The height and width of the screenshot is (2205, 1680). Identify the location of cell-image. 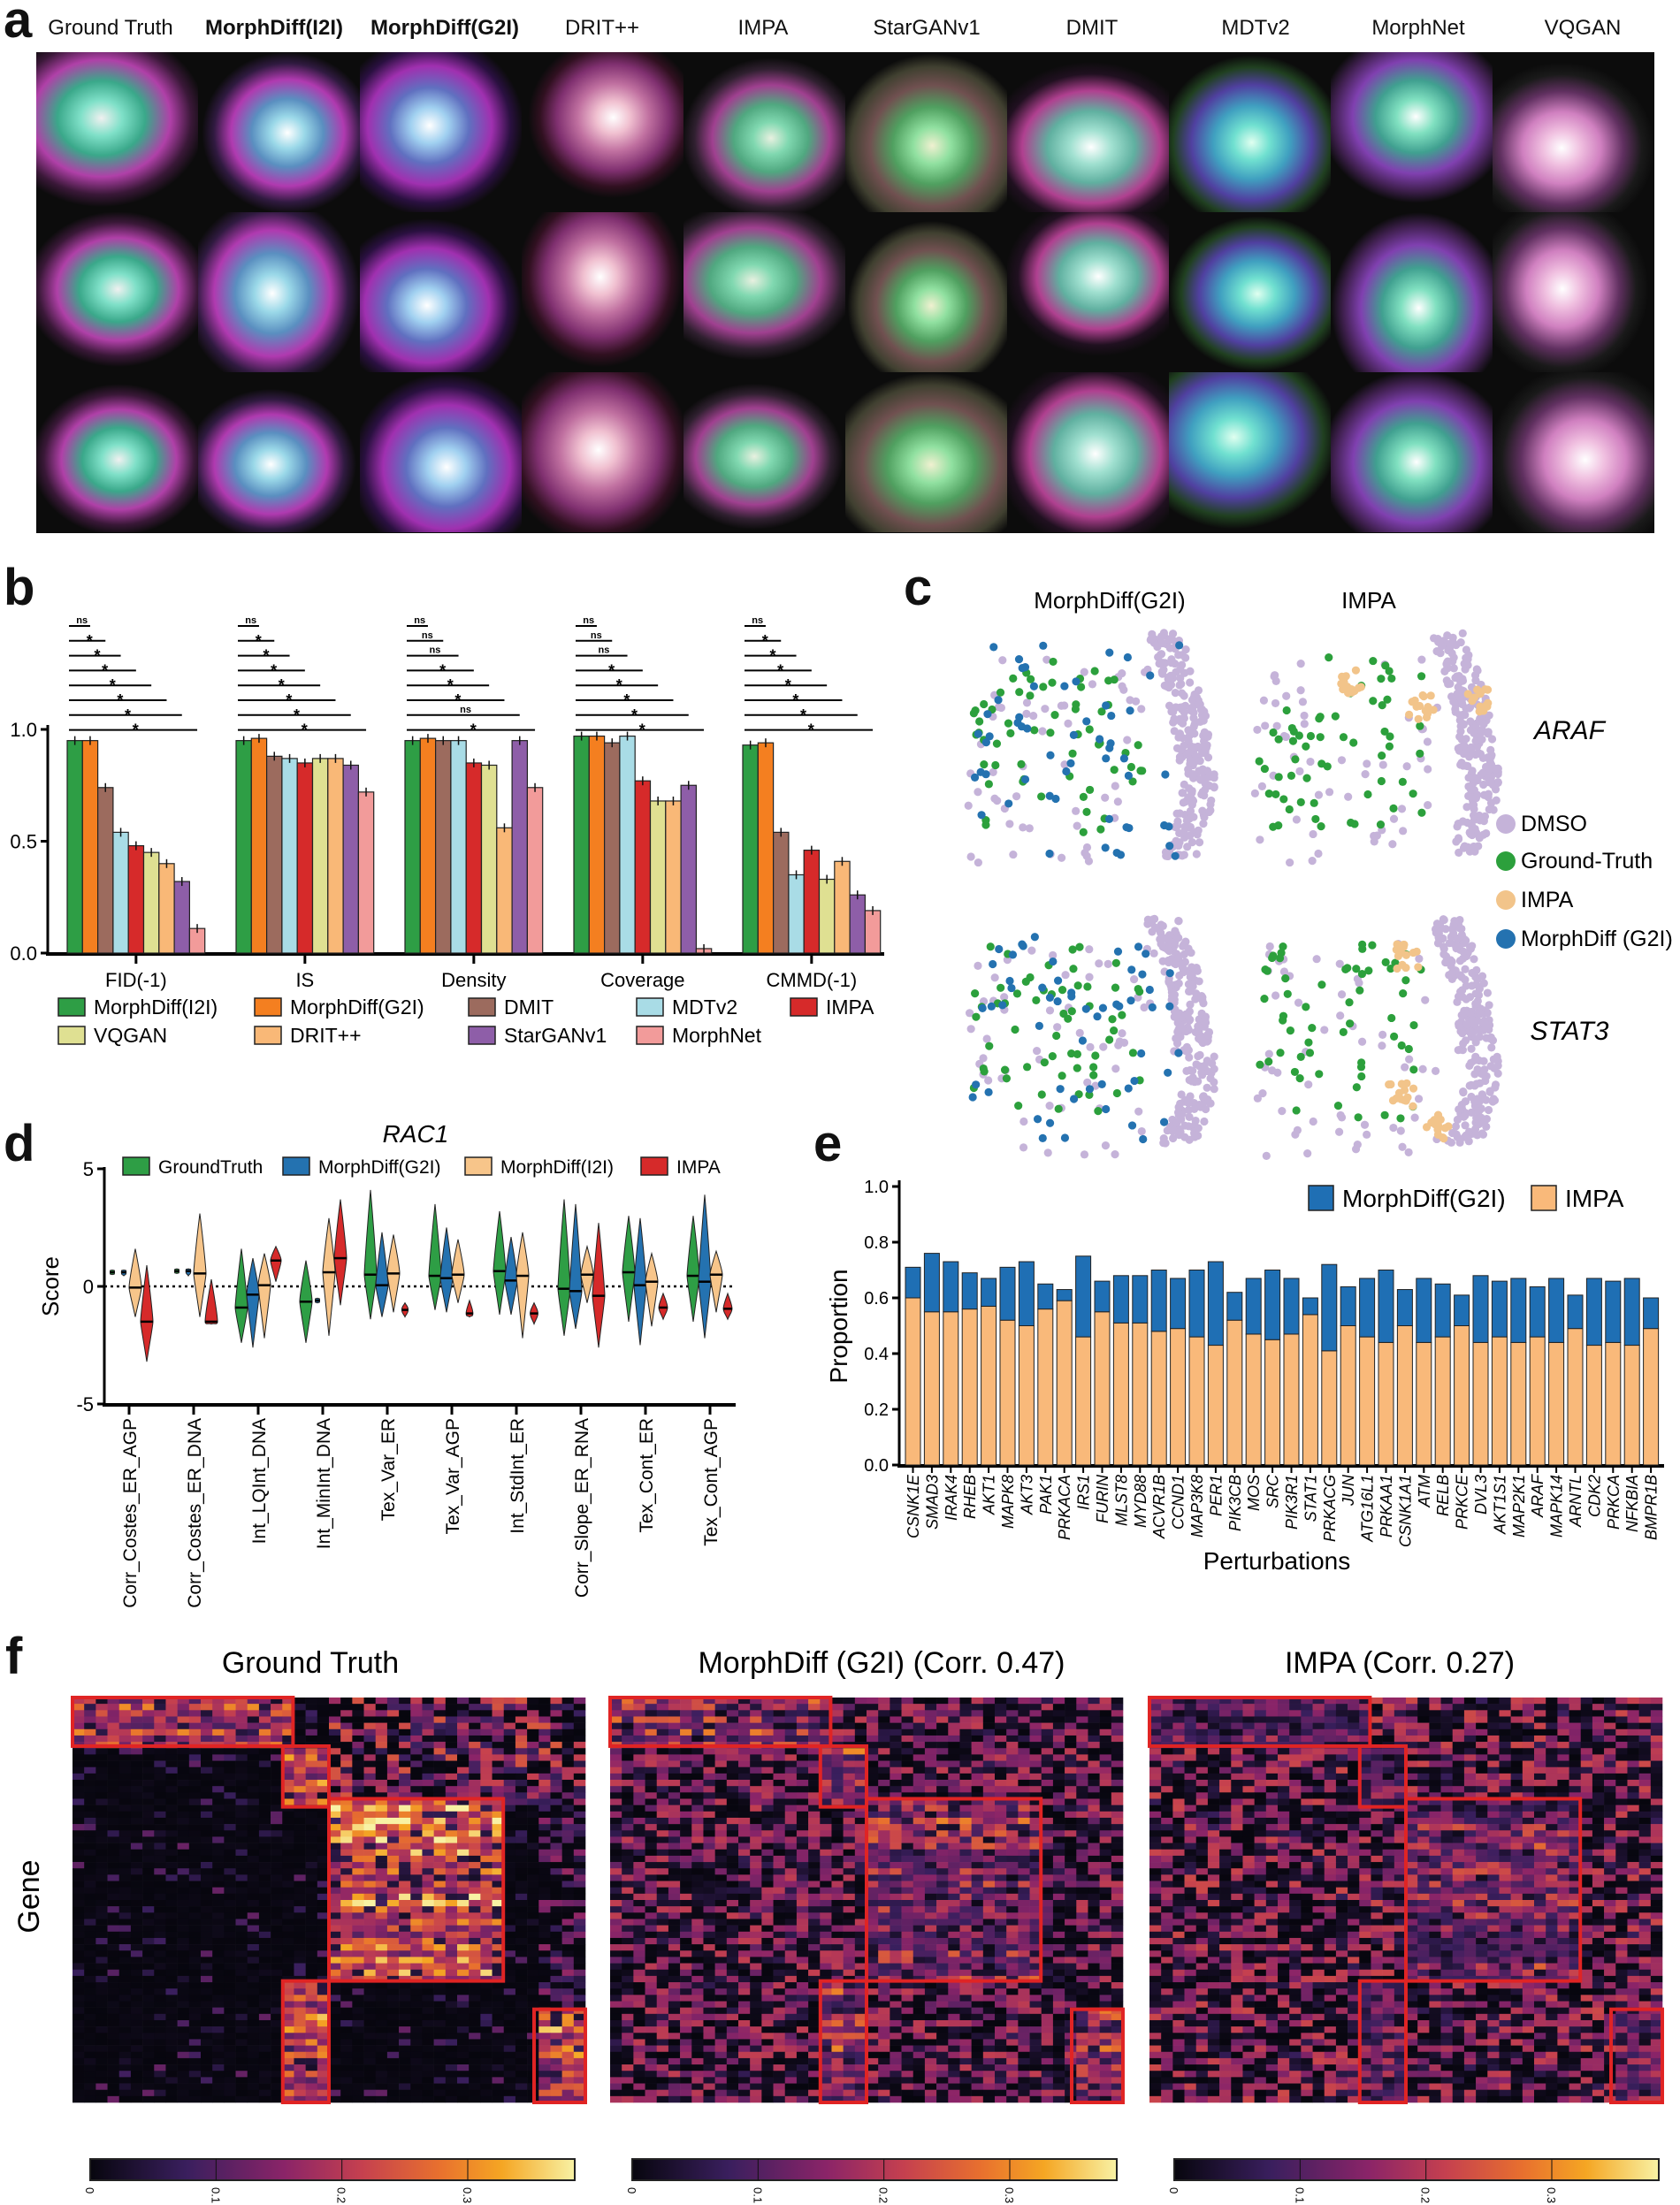
(1573, 292).